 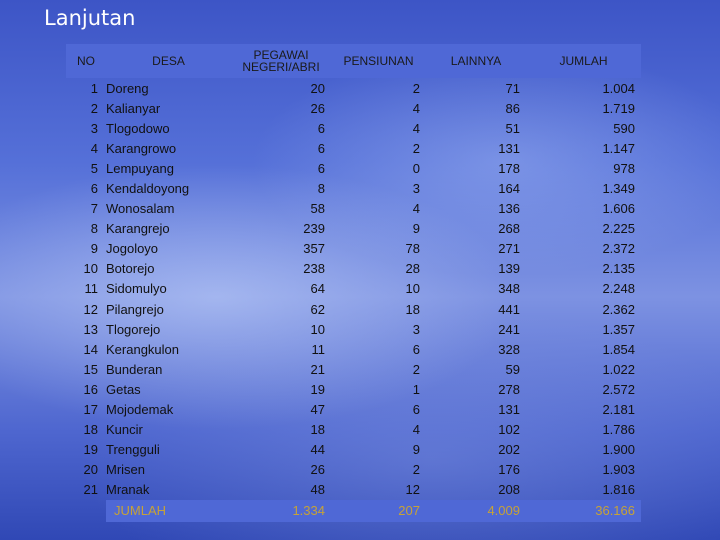 I want to click on cell-no: 17, so click(x=90, y=410).